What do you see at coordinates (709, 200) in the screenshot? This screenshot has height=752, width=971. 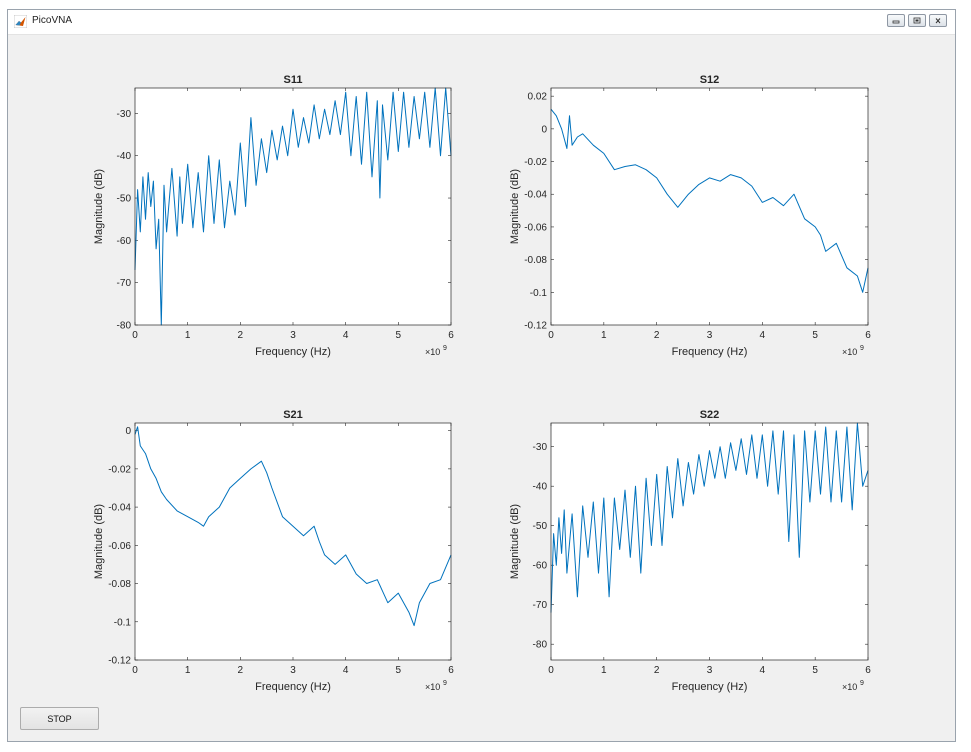 I see `series-line-s12` at bounding box center [709, 200].